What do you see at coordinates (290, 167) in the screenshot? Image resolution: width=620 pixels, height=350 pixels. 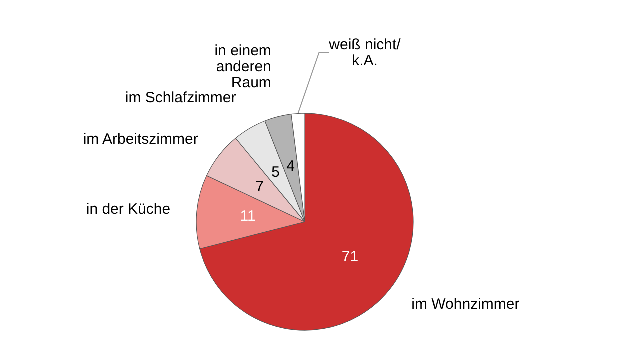 I see `data-label: 4` at bounding box center [290, 167].